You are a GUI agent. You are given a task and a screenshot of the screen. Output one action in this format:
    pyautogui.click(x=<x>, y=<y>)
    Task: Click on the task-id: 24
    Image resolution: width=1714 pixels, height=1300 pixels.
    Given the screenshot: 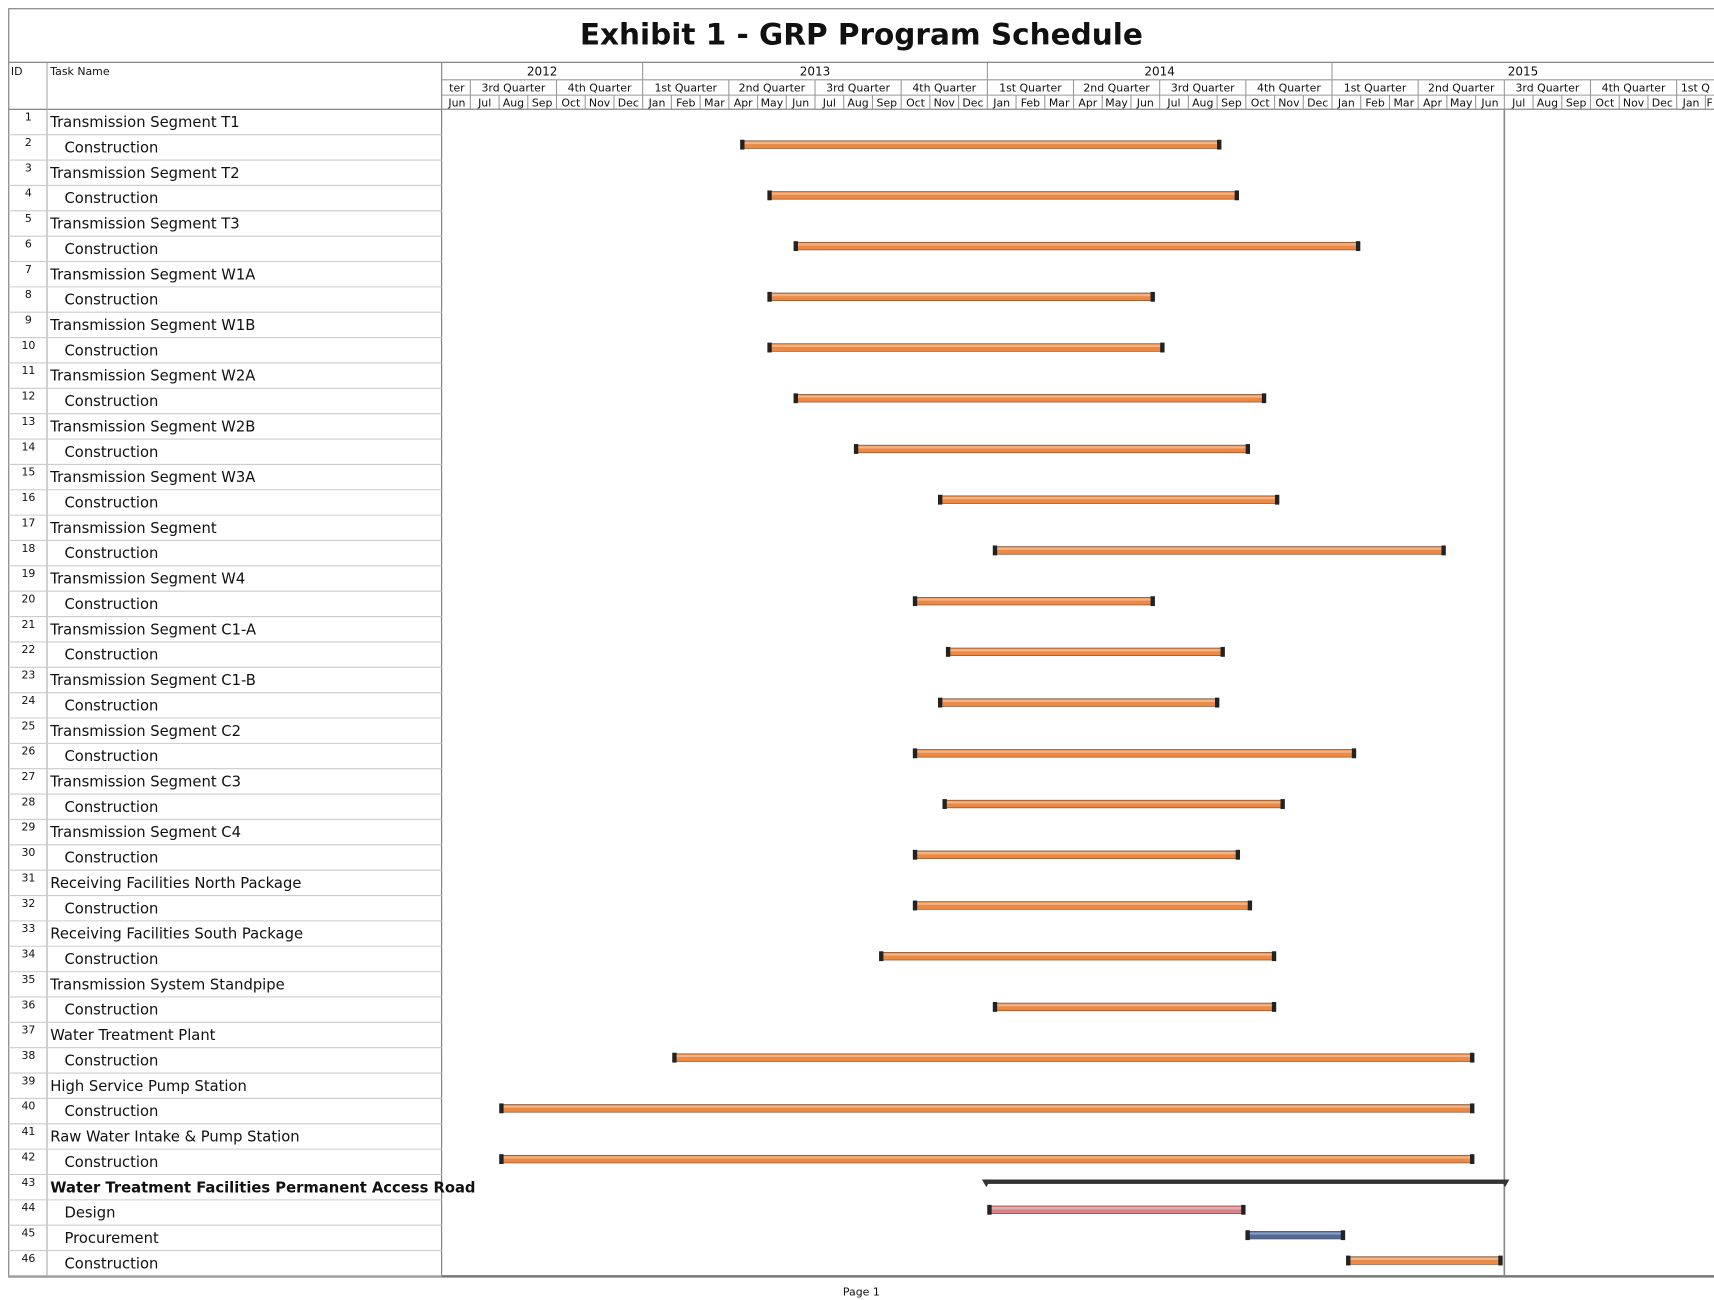 What is the action you would take?
    pyautogui.click(x=28, y=700)
    